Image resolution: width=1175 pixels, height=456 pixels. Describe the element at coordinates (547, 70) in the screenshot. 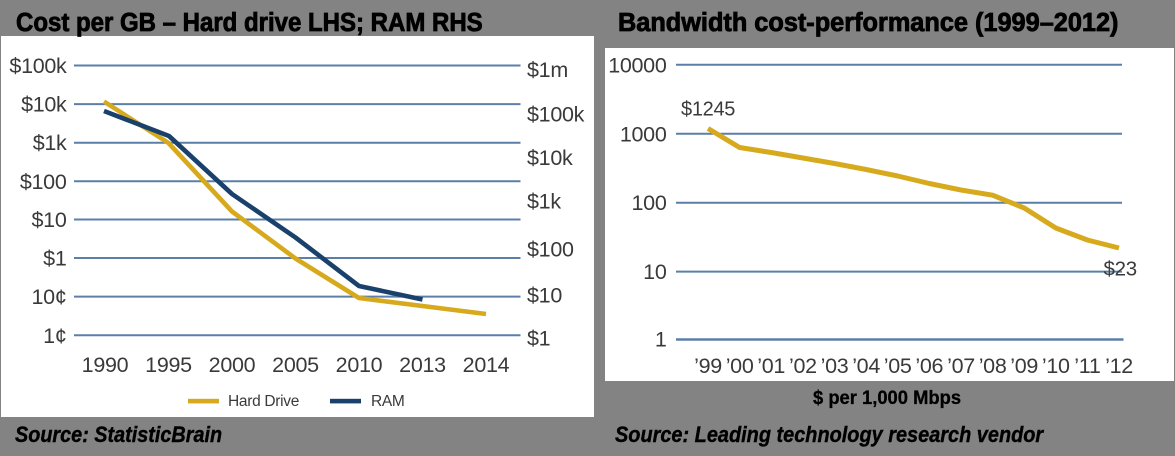

I see `svg-text: $1m` at that location.